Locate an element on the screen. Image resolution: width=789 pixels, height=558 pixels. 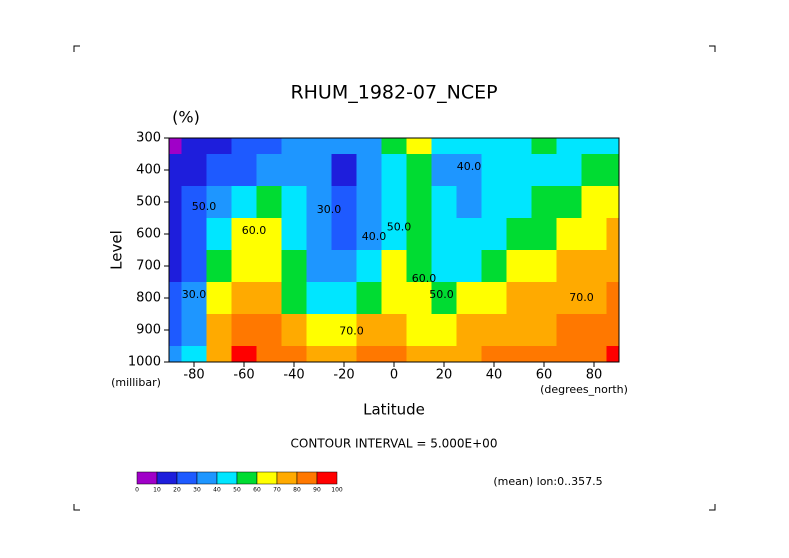
y-tick-label: 900 is located at coordinates (148, 330).